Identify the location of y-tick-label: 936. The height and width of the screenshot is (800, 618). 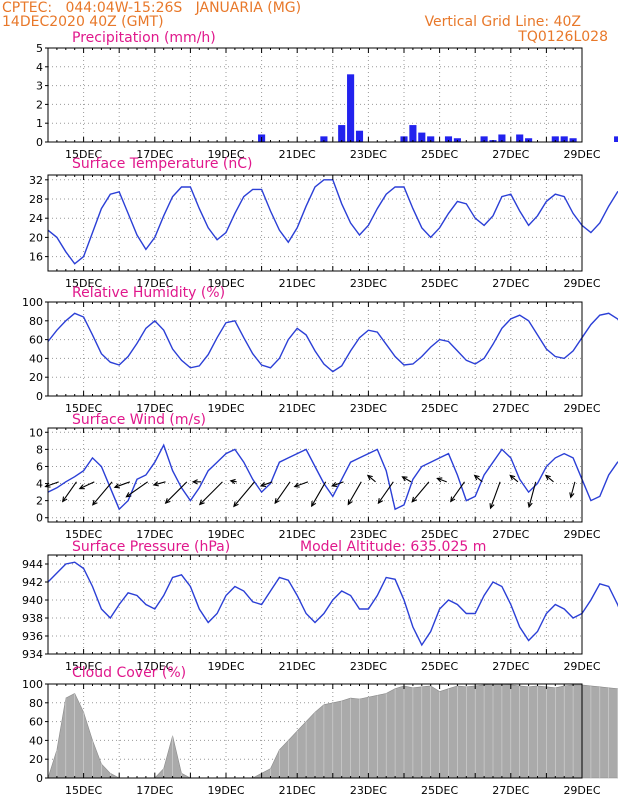
(32, 636).